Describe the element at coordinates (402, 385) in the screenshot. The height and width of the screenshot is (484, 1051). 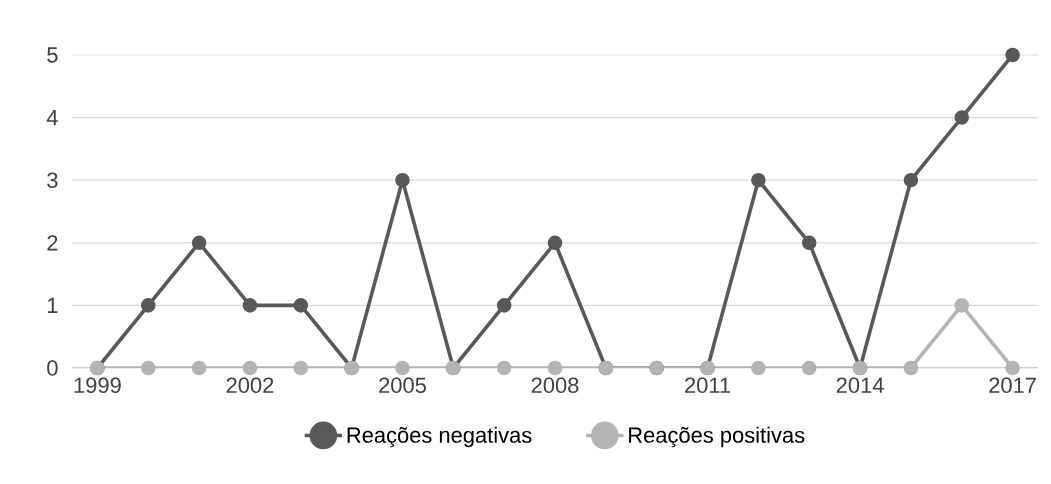
I see `x-tick-label: 2005` at that location.